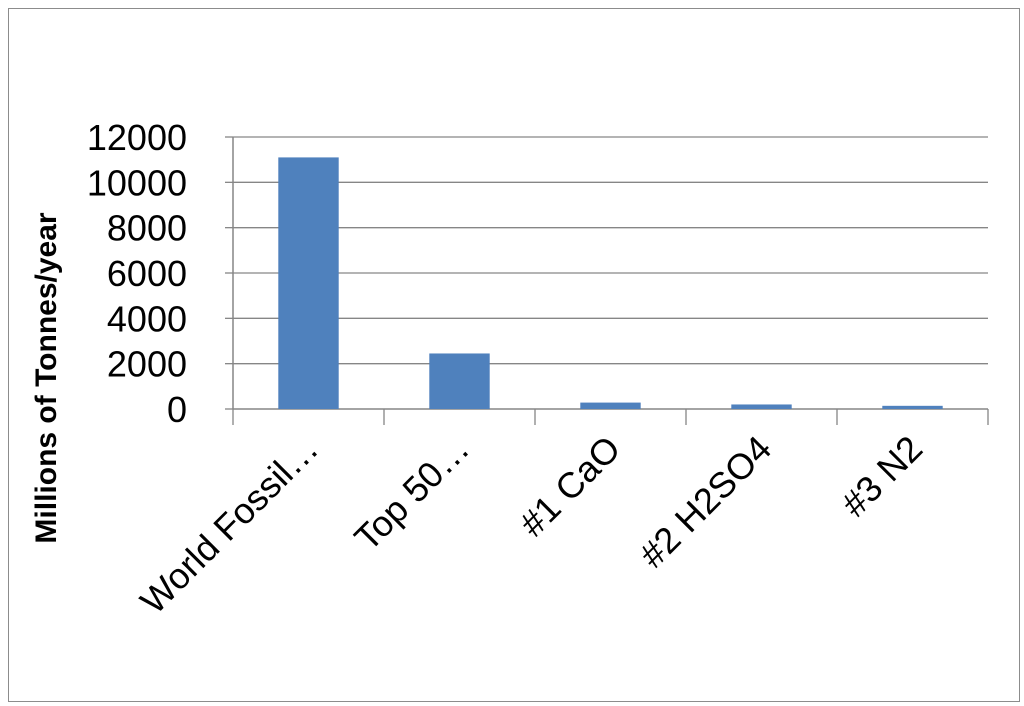 The height and width of the screenshot is (706, 1024). Describe the element at coordinates (147, 364) in the screenshot. I see `y-tick-label: 2000` at that location.